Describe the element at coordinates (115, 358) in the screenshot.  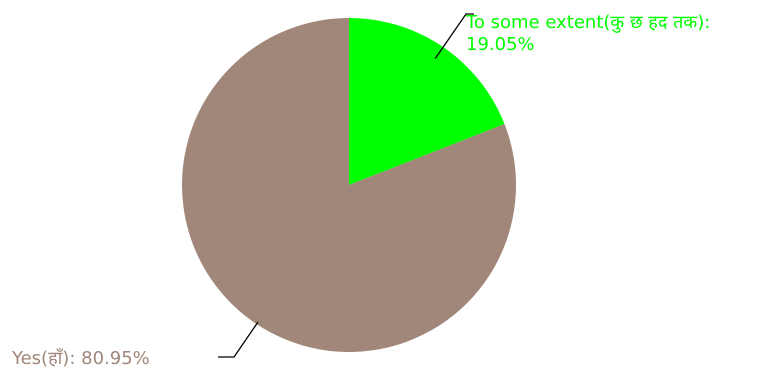
I see `slice-label-yes-value: 80.95%` at that location.